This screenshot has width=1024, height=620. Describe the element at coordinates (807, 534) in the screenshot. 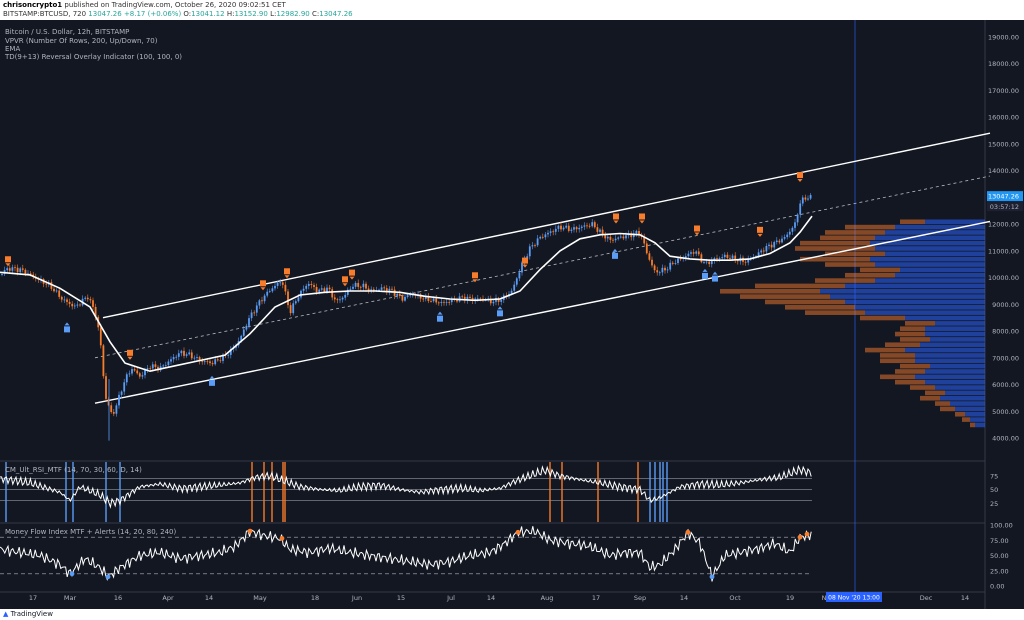

I see `mfi-overbought-dot` at that location.